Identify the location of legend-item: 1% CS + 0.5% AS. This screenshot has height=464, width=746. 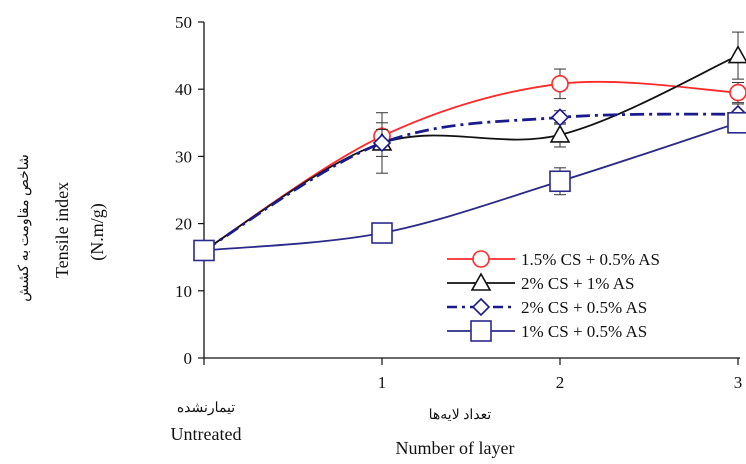
(547, 331).